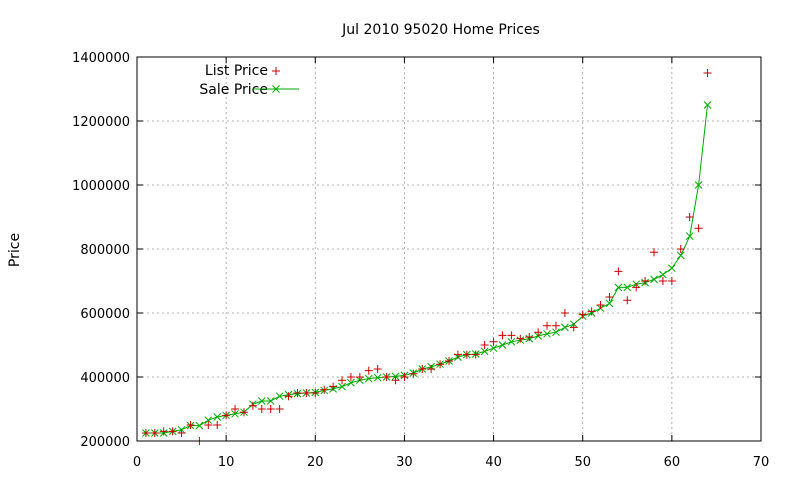 This screenshot has width=800, height=480. I want to click on legend-label-sale-price: Sale Price, so click(233, 90).